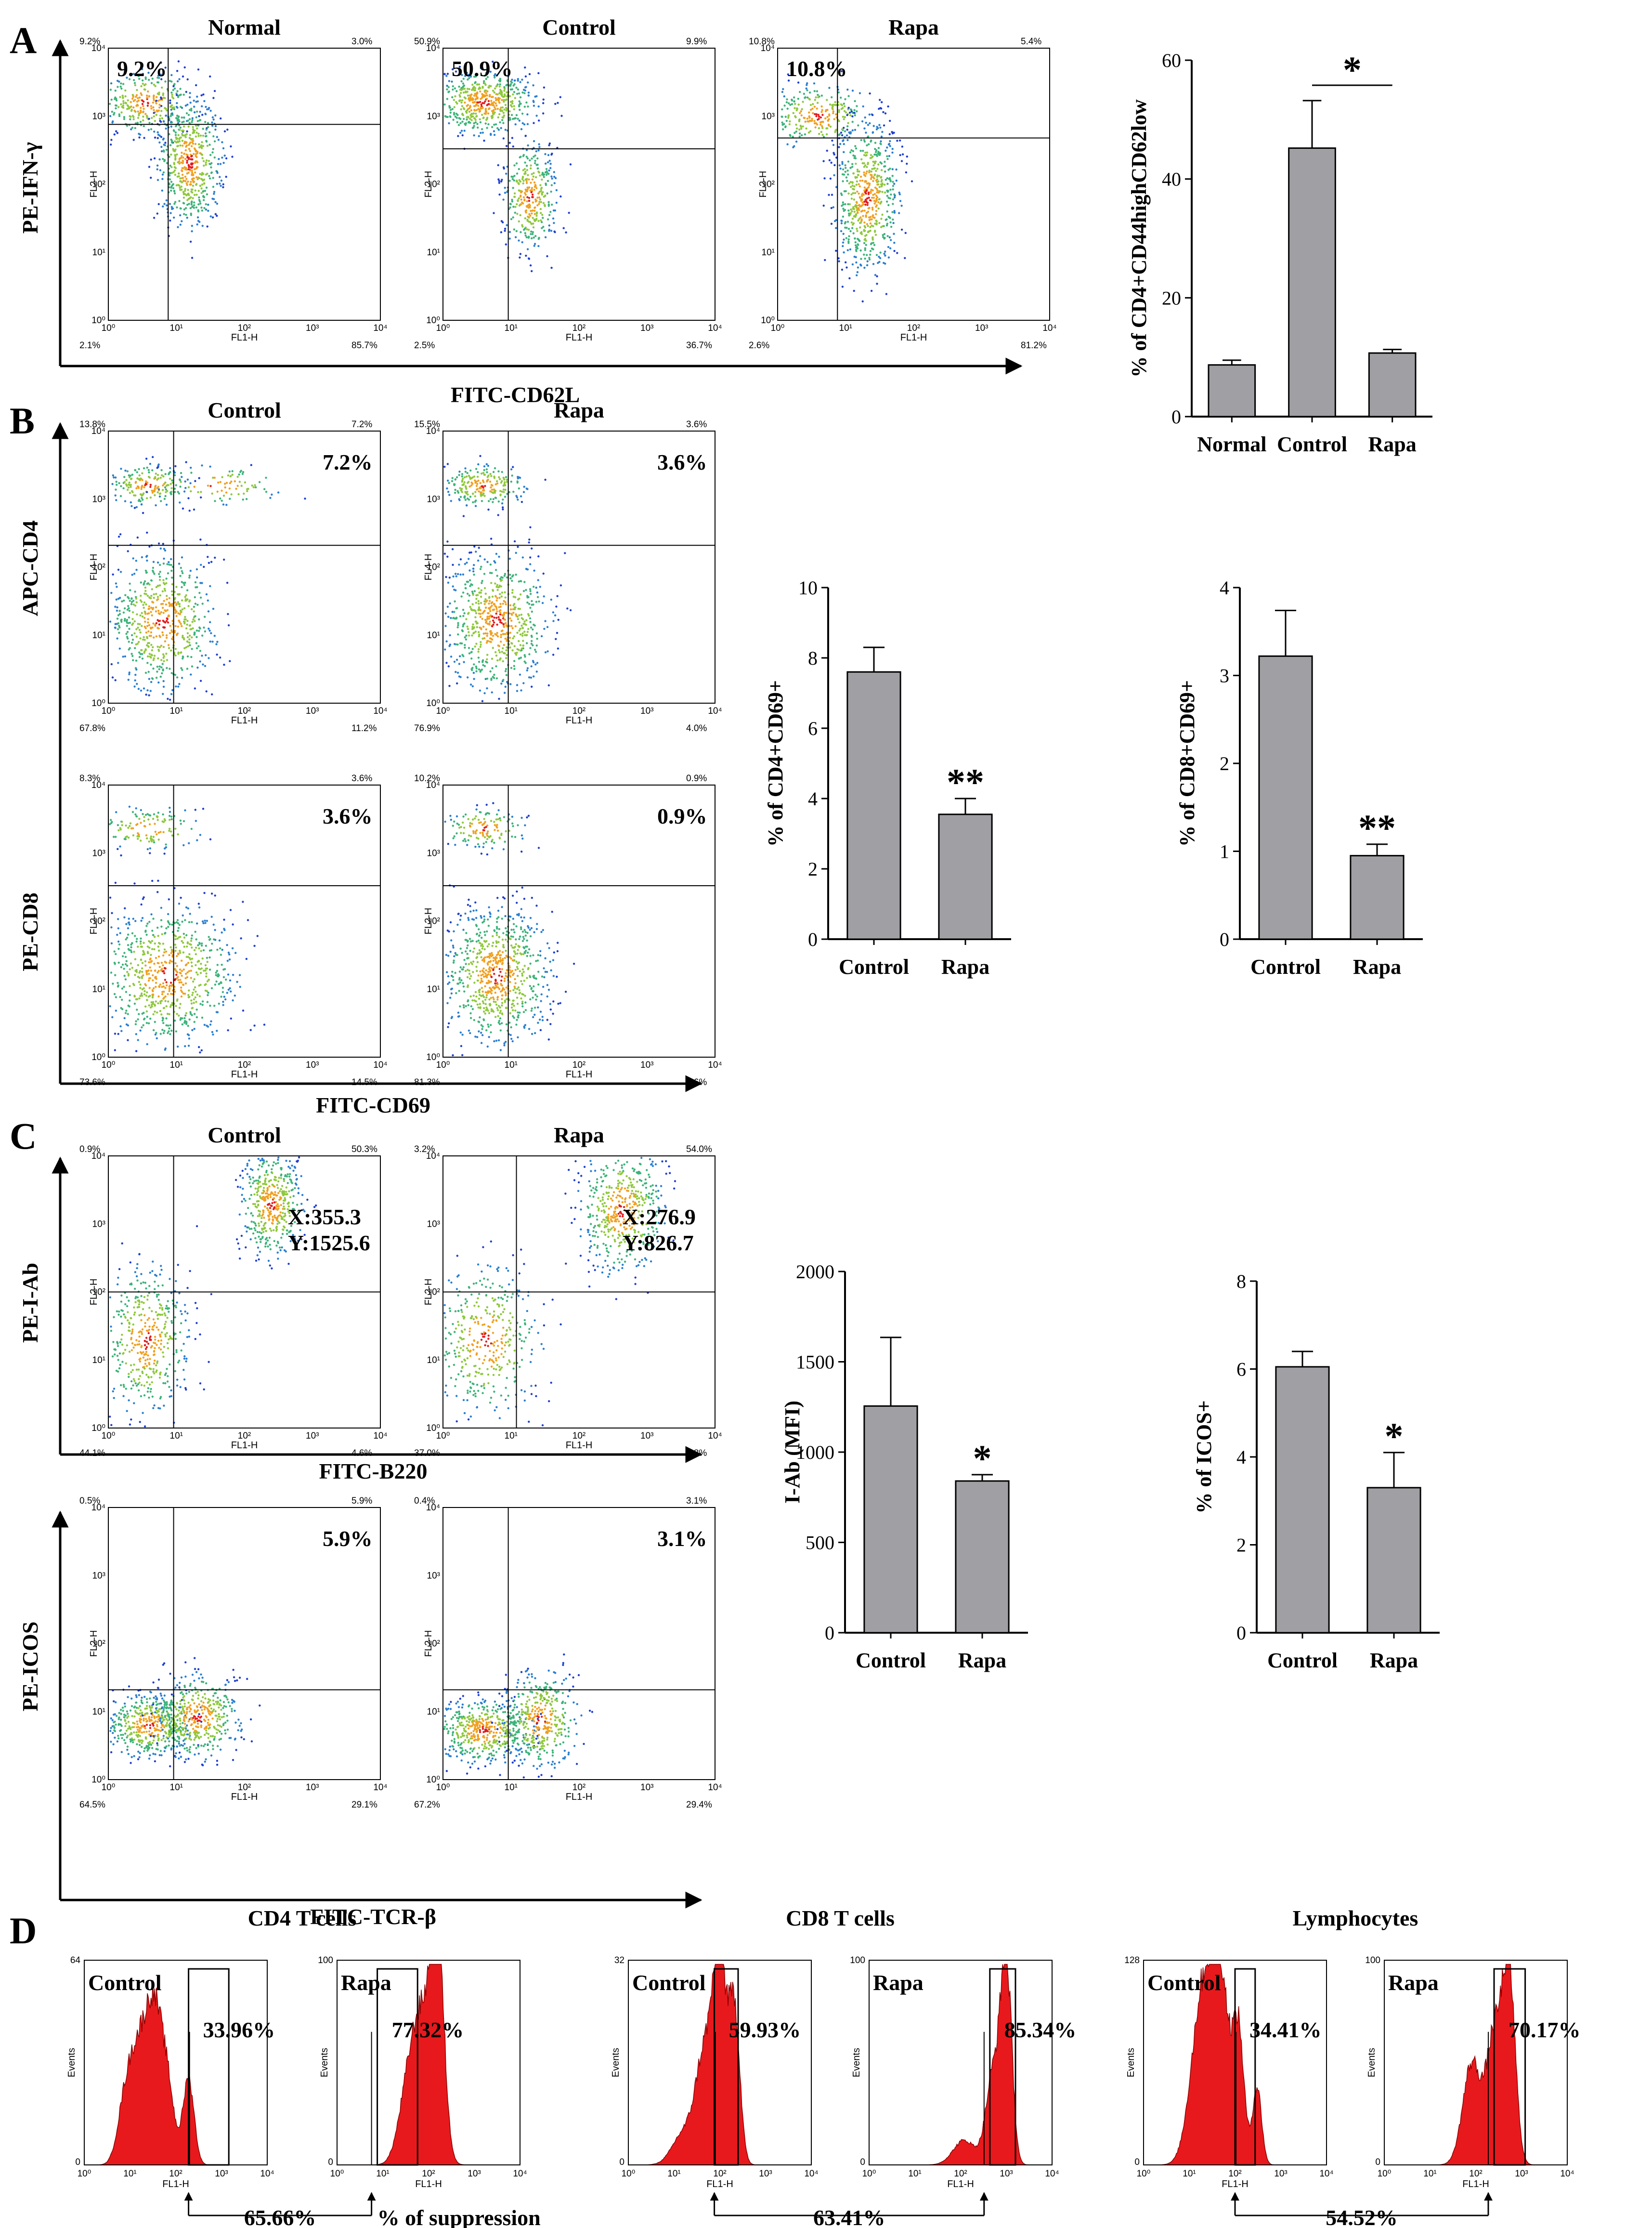 Image resolution: width=1652 pixels, height=2228 pixels. I want to click on corner-pct-tl: 50.9%, so click(427, 42).